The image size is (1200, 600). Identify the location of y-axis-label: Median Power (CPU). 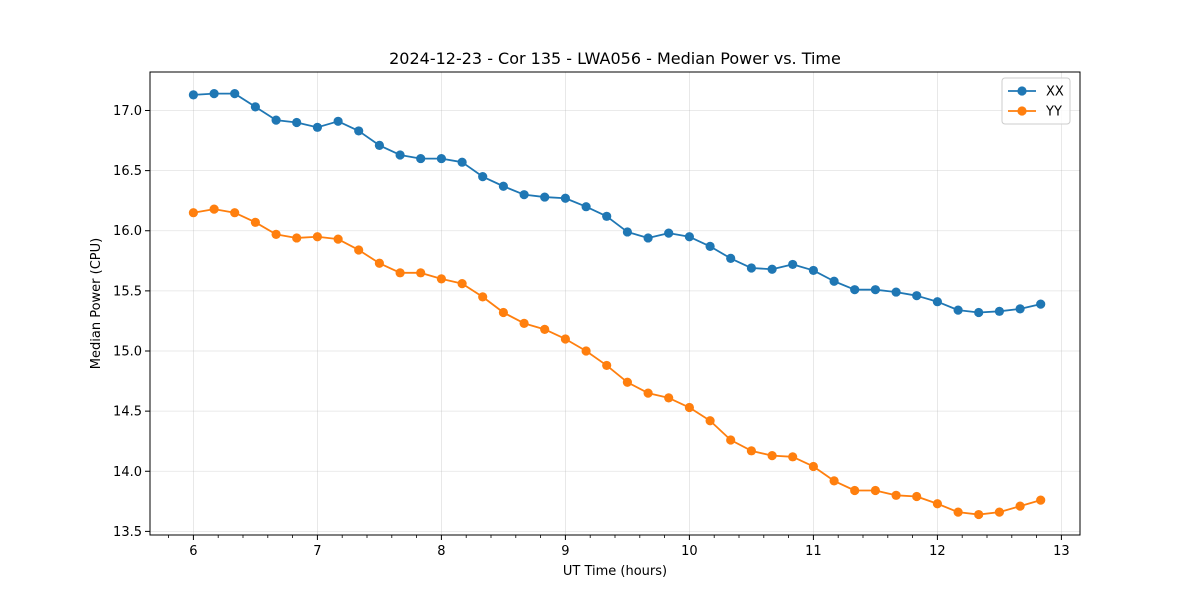
(96, 303).